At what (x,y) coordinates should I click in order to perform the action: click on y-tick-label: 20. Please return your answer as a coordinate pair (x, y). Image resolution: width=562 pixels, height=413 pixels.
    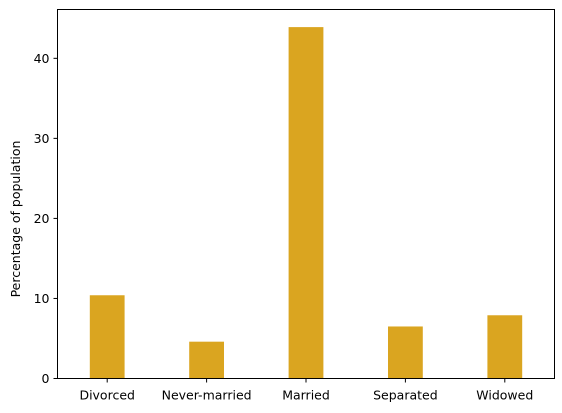
    Looking at the image, I should click on (42, 218).